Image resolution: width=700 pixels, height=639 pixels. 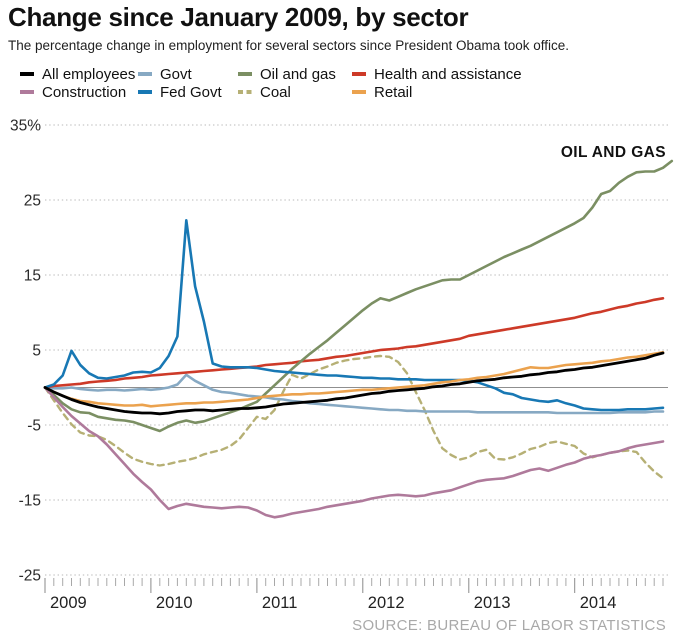 I want to click on oil-and-gas-annotation: OIL AND GAS, so click(x=613, y=152).